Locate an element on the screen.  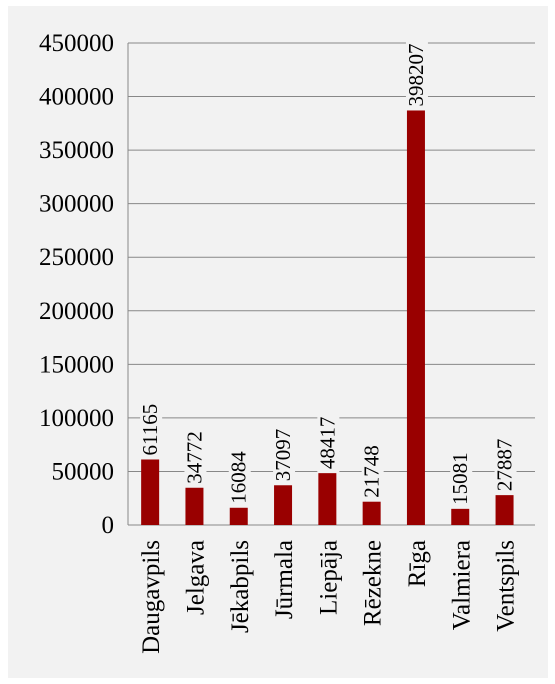
x-category-label: Valmiera is located at coordinates (461, 585).